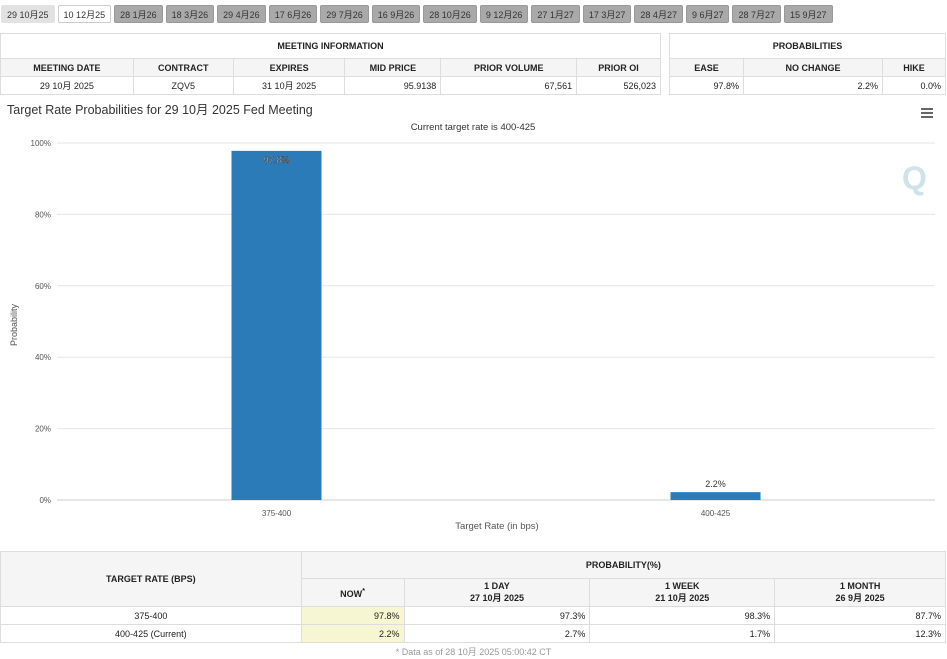  What do you see at coordinates (473, 127) in the screenshot?
I see `chart-subtitle: Current target rate is 400-425` at bounding box center [473, 127].